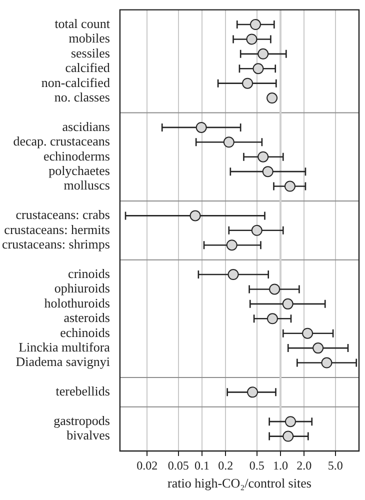 The width and height of the screenshot is (365, 500). What do you see at coordinates (87, 318) in the screenshot?
I see `y-tick-label: asteroids` at bounding box center [87, 318].